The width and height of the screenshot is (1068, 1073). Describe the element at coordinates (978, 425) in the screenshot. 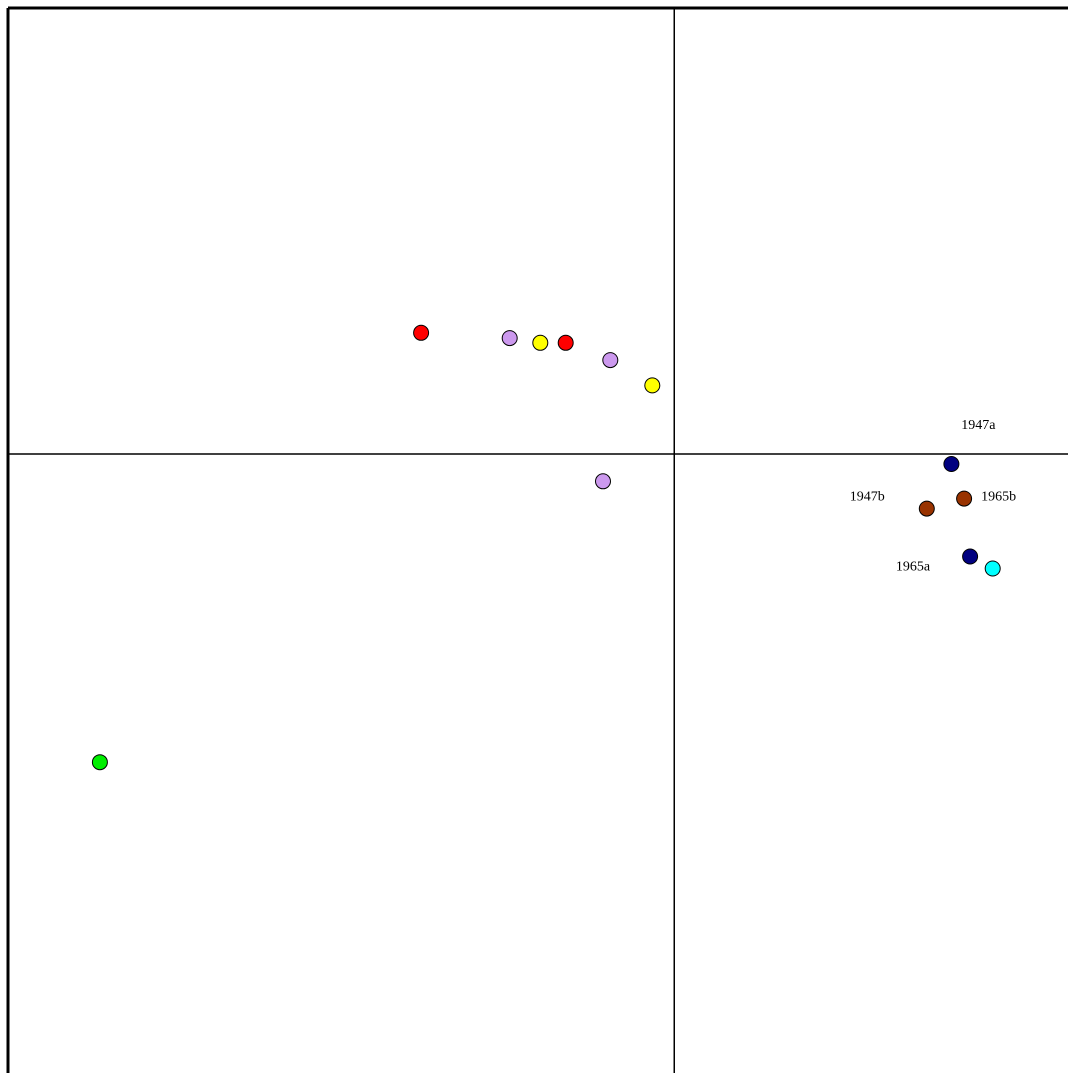

I see `point-label-1947a: 1947a` at that location.